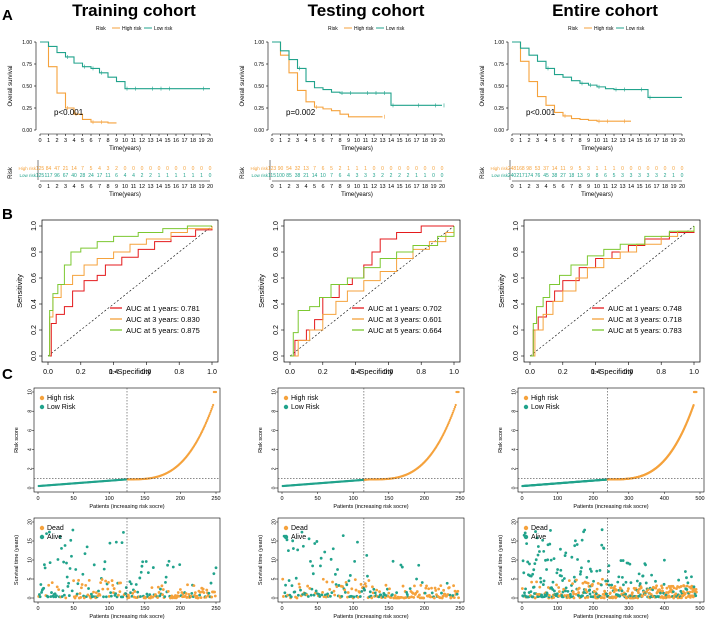  Describe the element at coordinates (305, 407) in the screenshot. I see `legend-low-label: Low Risk` at that location.